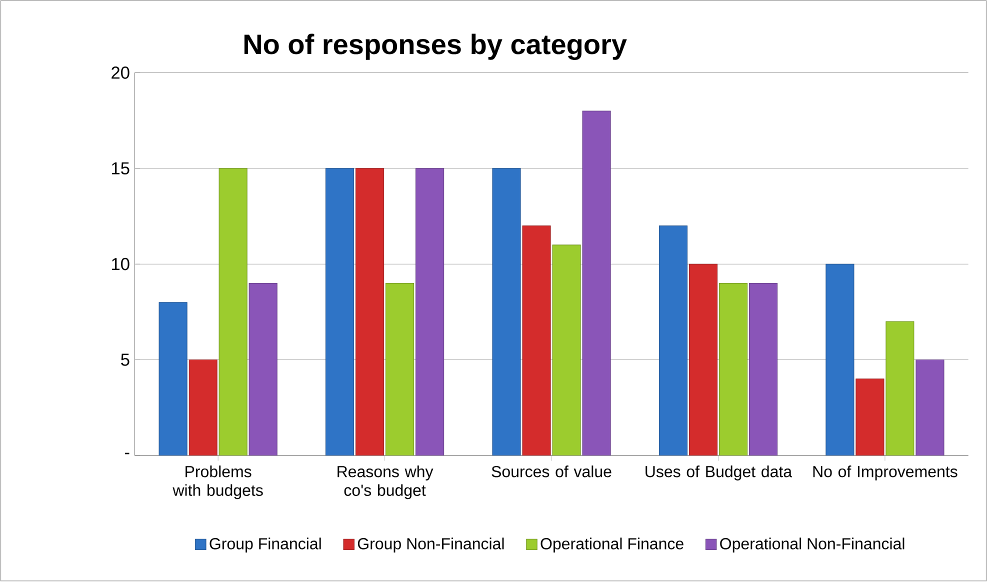 This screenshot has height=582, width=987. What do you see at coordinates (265, 545) in the screenshot?
I see `legend-label: Group Financial` at bounding box center [265, 545].